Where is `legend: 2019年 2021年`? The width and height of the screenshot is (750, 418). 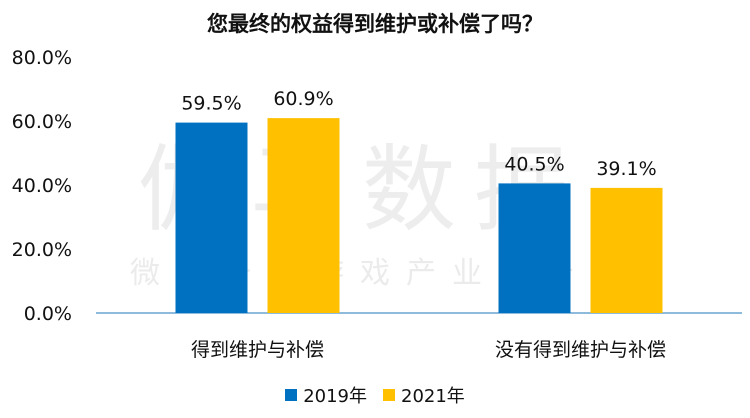 legend: 2019年 2021年 is located at coordinates (375, 395).